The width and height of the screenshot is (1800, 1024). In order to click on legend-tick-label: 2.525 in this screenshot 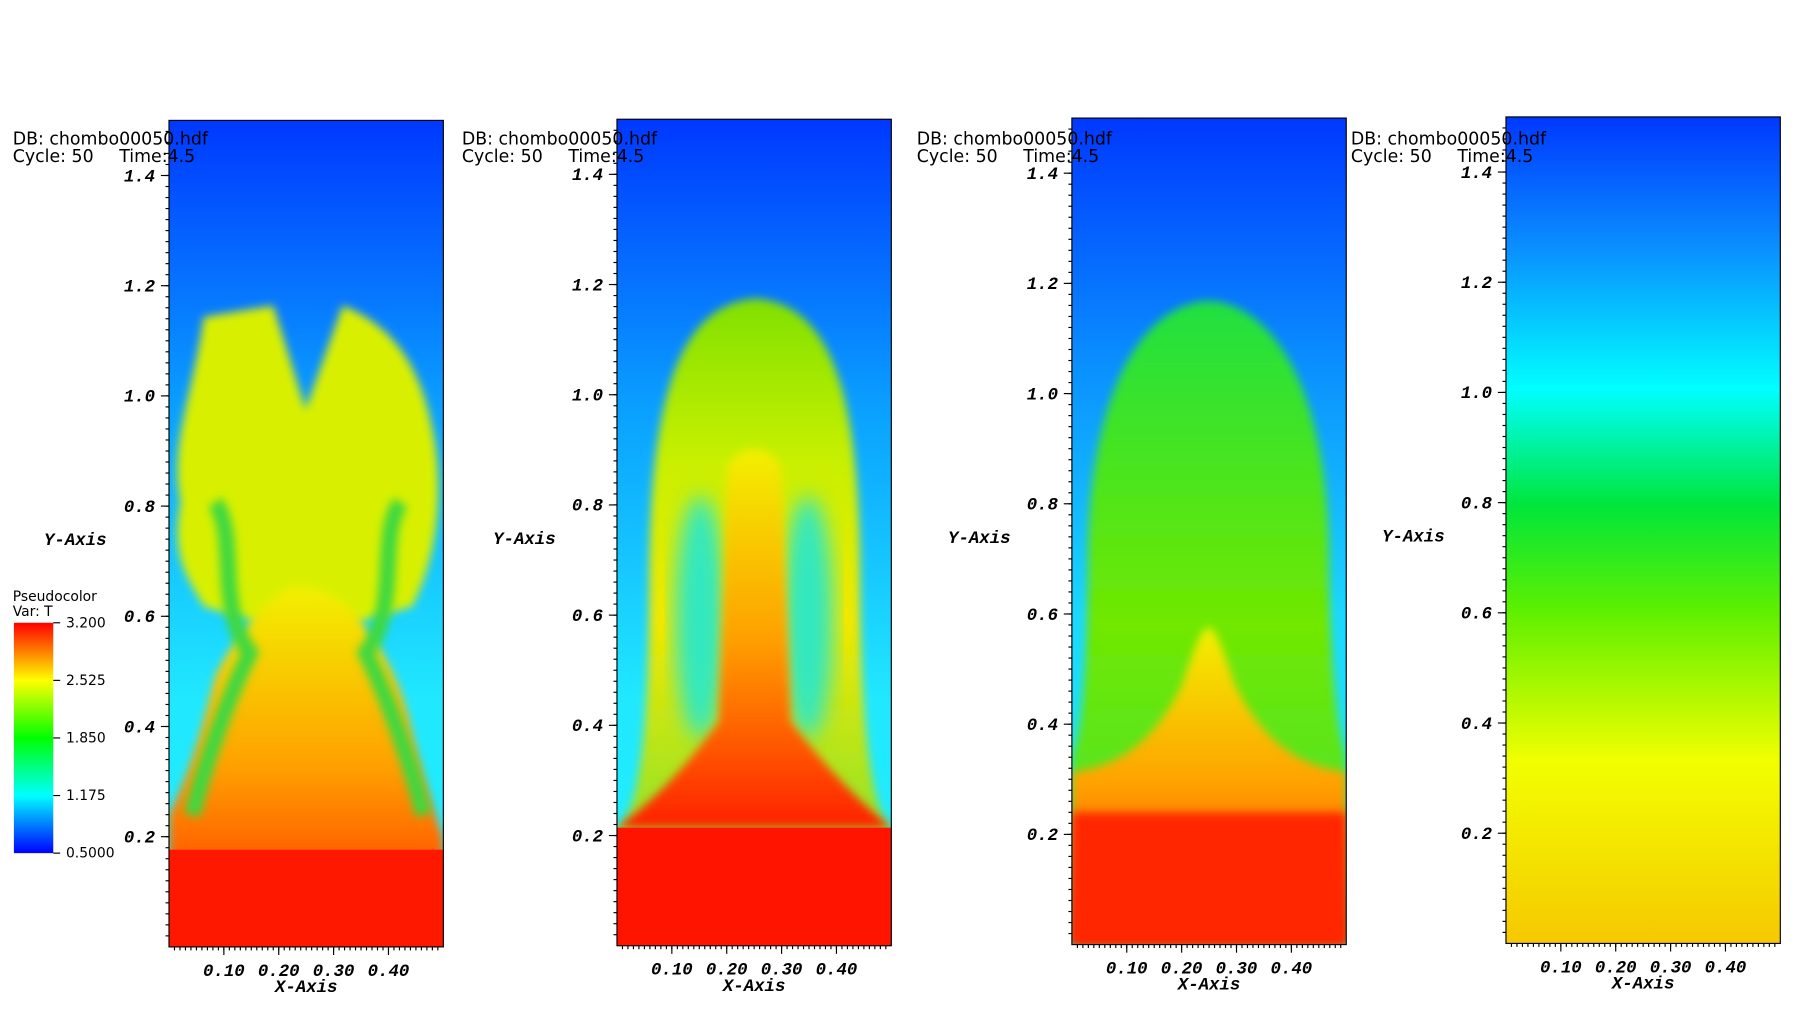, I will do `click(86, 681)`.